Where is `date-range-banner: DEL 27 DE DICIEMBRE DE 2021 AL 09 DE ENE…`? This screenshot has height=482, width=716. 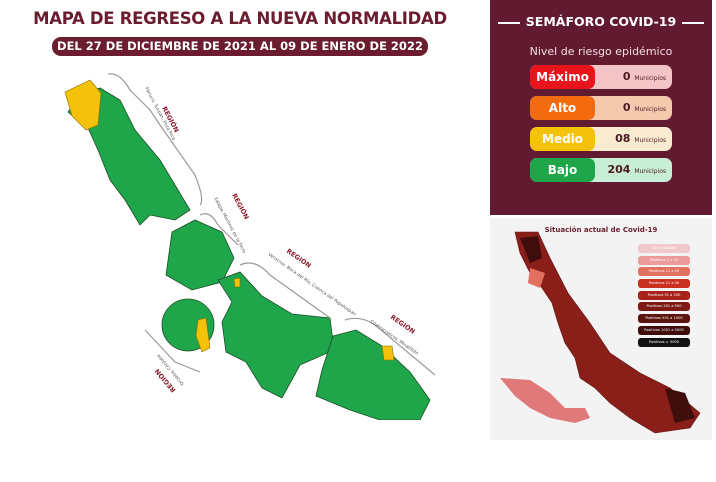
date-range-banner: DEL 27 DE DICIEMBRE DE 2021 AL 09 DE ENE… is located at coordinates (240, 46).